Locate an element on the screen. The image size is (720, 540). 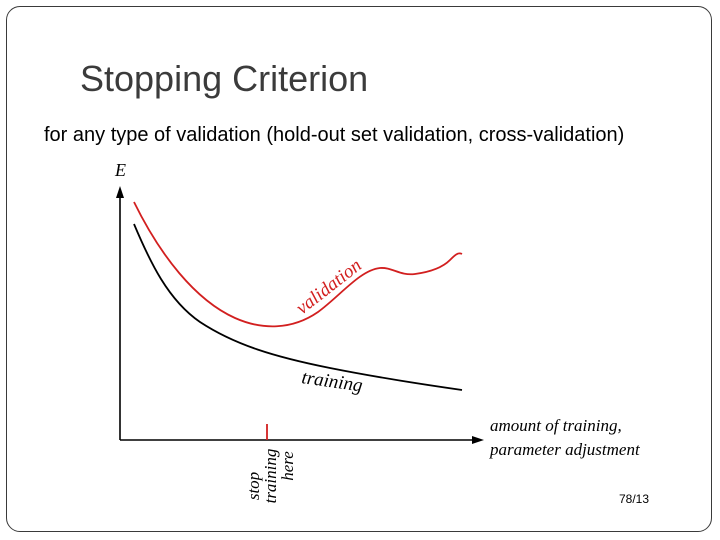
training-label: training is located at coordinates (332, 381).